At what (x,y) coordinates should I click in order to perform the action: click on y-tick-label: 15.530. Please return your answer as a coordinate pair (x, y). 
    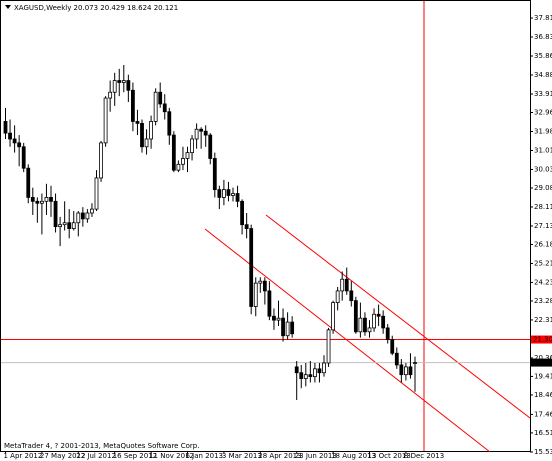
    Looking at the image, I should click on (543, 452).